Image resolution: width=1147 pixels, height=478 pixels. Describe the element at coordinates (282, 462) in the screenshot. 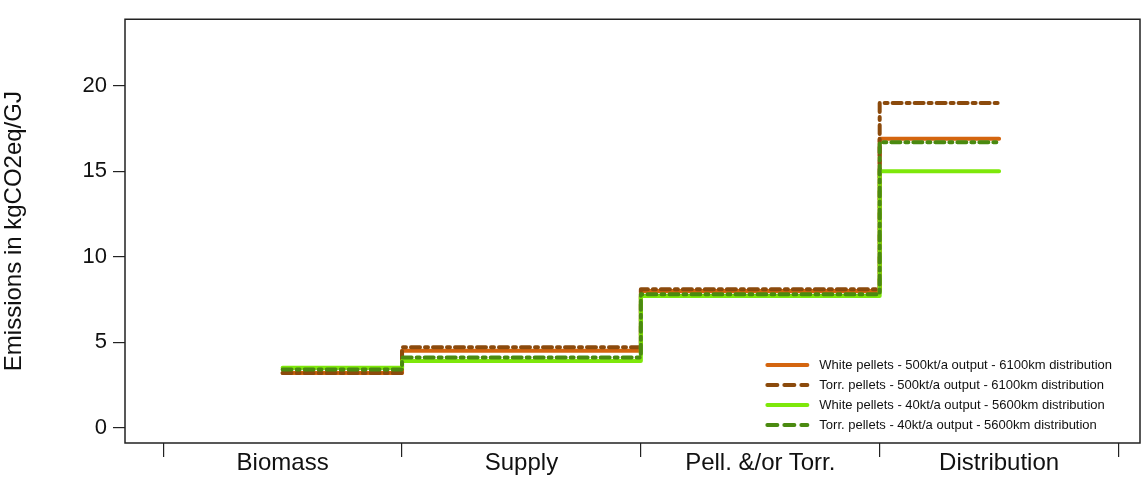

I see `x-tick-label: Biomass` at that location.